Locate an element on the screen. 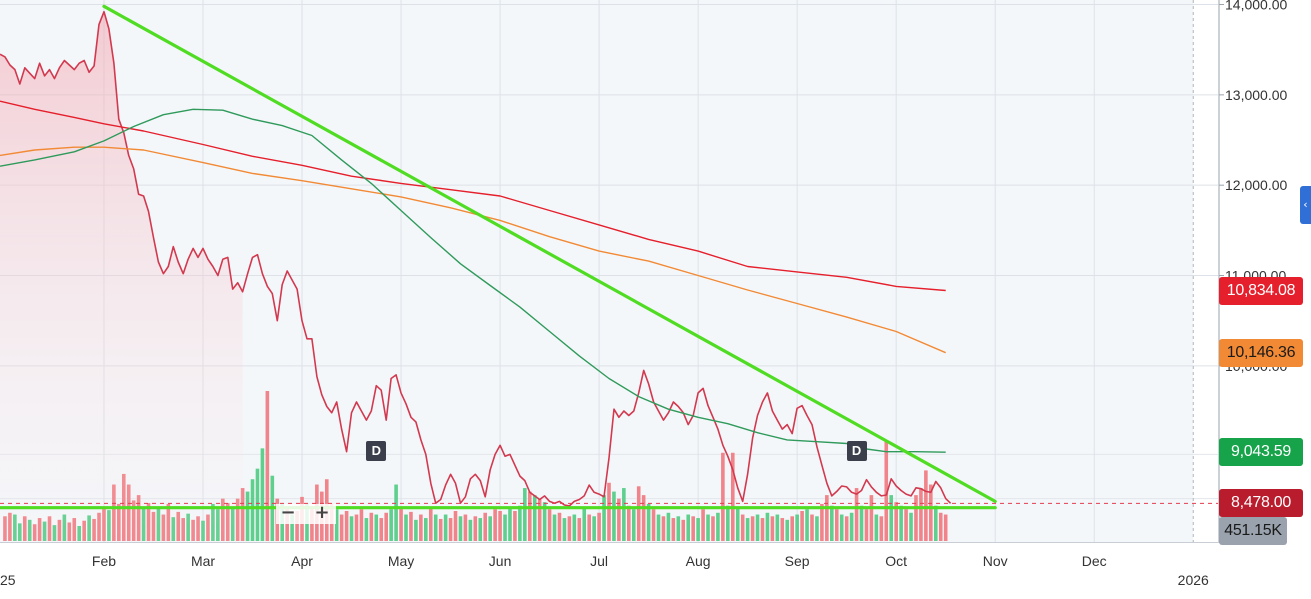 Image resolution: width=1311 pixels, height=599 pixels. x-tick-label: Apr is located at coordinates (302, 561).